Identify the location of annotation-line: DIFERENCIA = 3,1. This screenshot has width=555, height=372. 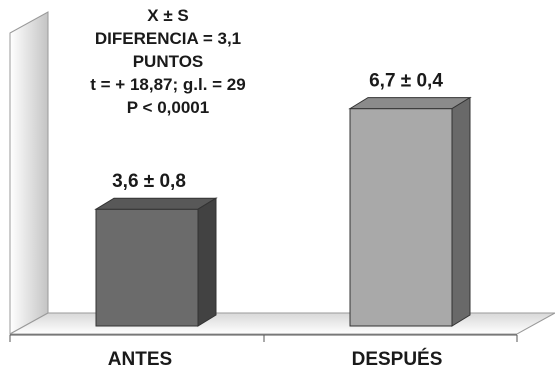
(168, 38).